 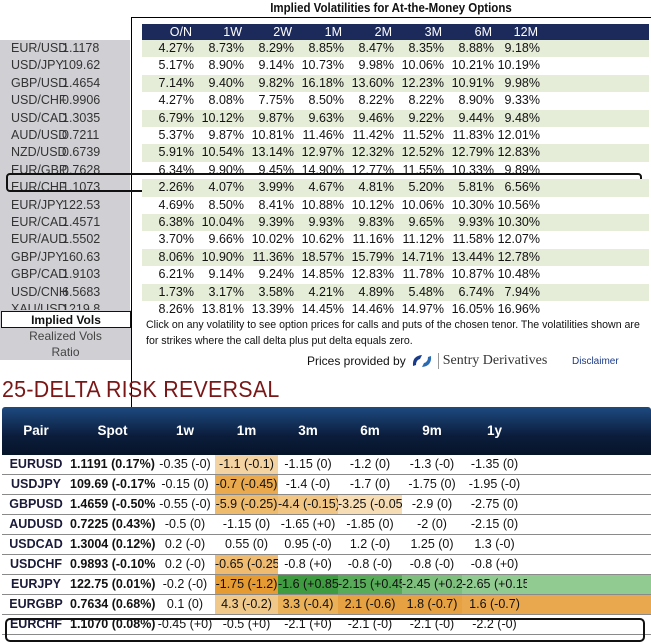 I want to click on vol-cell: 5.48%, so click(x=426, y=291).